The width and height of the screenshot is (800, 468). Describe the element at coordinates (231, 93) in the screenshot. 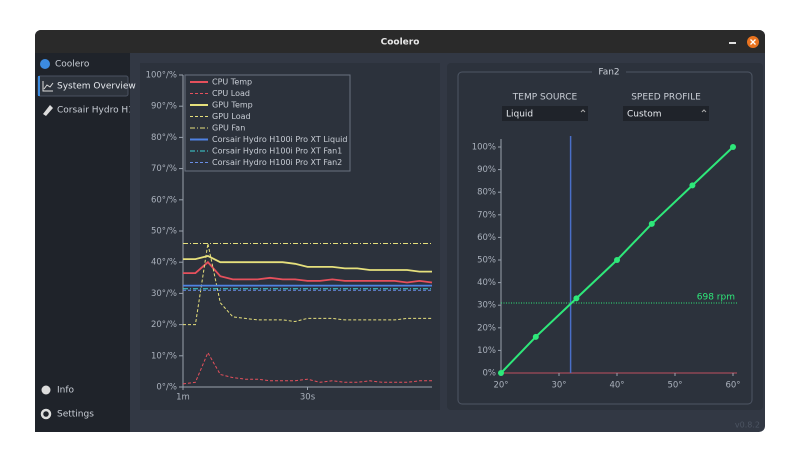

I see `legend-label: CPU Load` at that location.